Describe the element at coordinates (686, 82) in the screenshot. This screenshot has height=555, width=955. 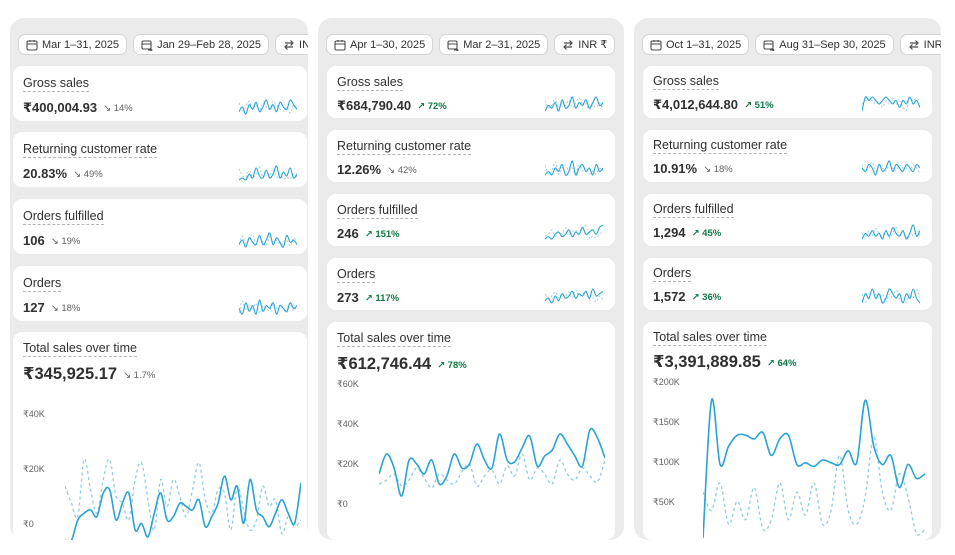
I see `metric-title: Gross sales` at that location.